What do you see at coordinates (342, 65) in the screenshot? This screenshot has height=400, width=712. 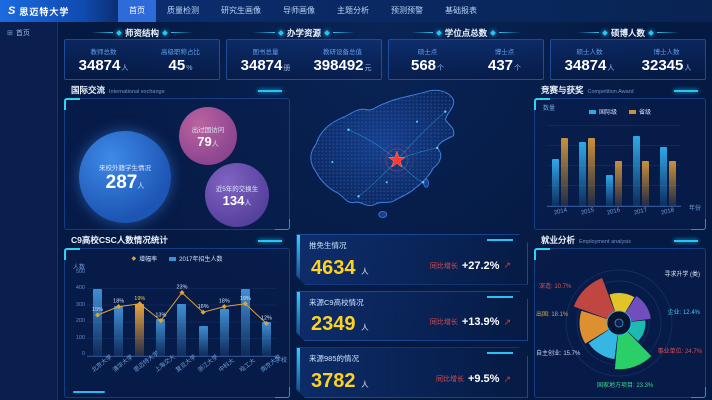 I see `metric-value: 398492元` at bounding box center [342, 65].